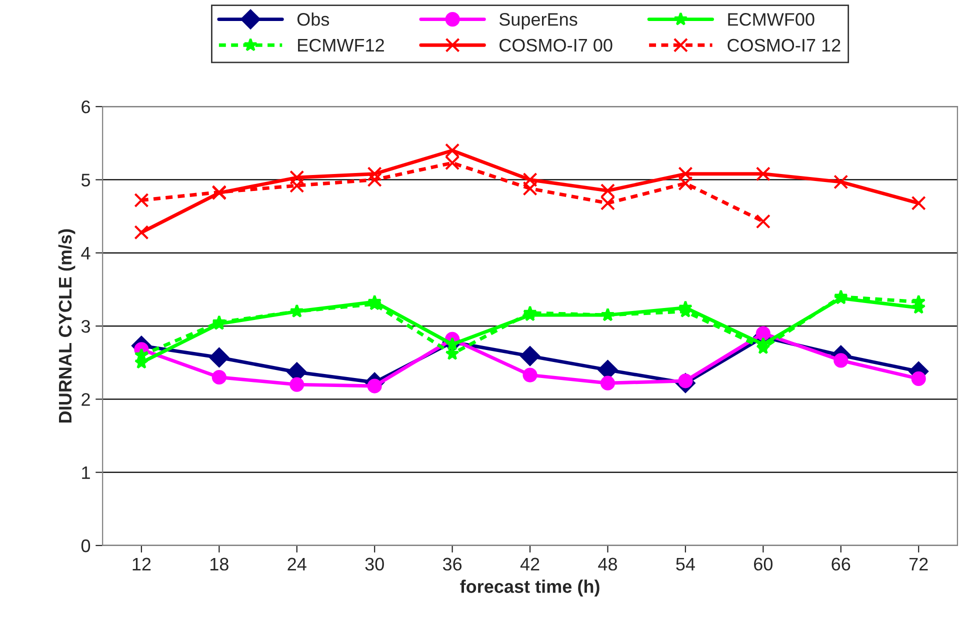 The width and height of the screenshot is (977, 627). Describe the element at coordinates (530, 564) in the screenshot. I see `x-tick-label: 42` at that location.